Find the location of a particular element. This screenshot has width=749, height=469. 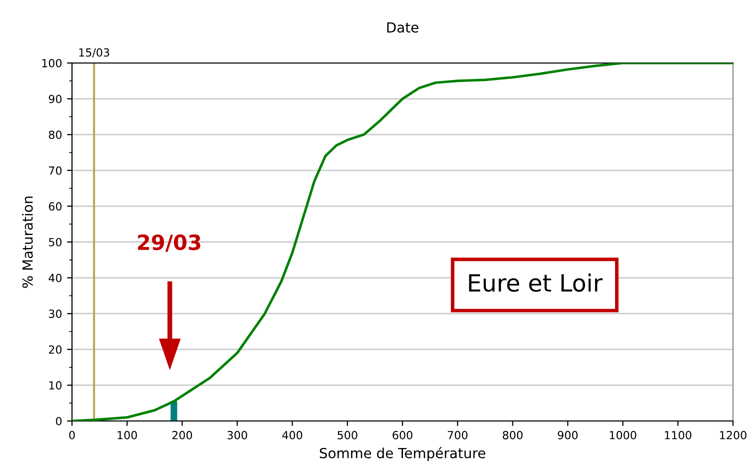

y-tick-label: 10 is located at coordinates (55, 385).